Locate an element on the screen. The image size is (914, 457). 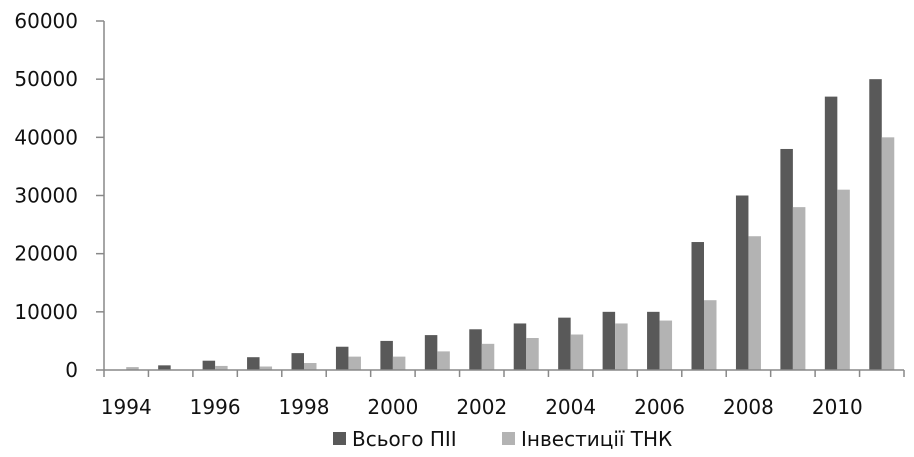
y-tick-label: 50000 is located at coordinates (46, 79).